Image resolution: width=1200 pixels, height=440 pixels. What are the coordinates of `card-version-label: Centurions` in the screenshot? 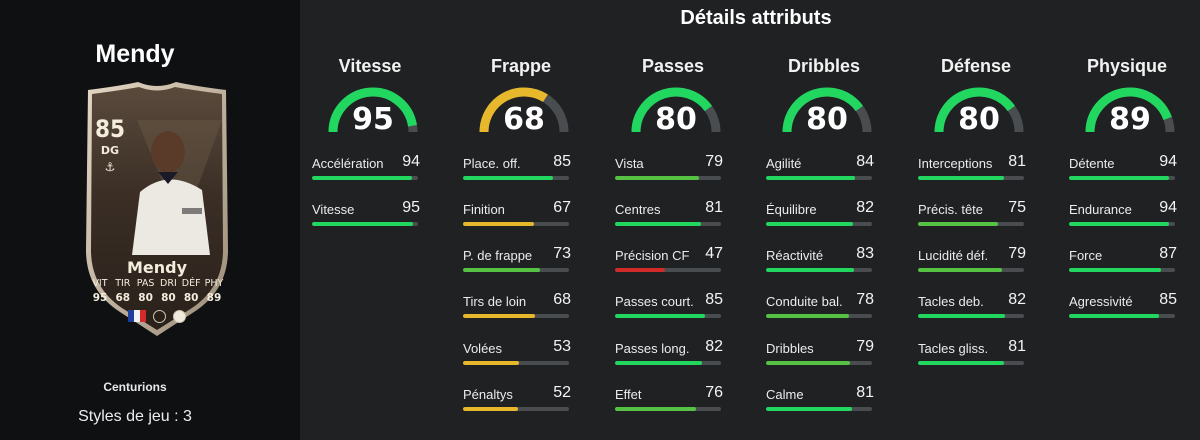 It's located at (135, 387).